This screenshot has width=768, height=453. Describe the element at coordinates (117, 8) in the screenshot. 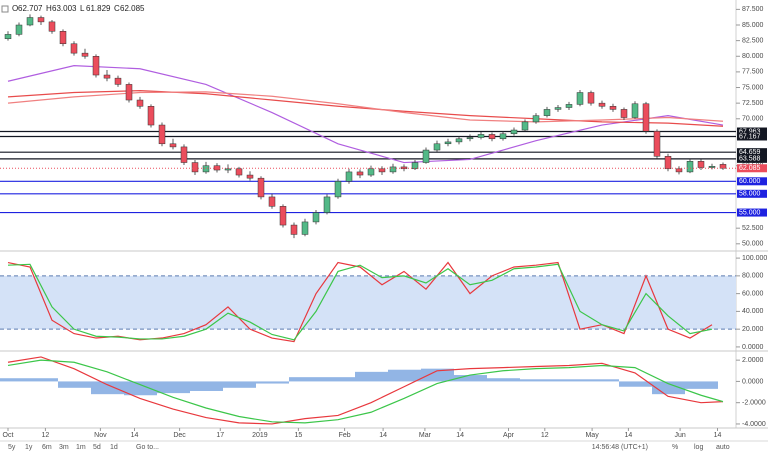

I see `ohlc-key: C` at that location.